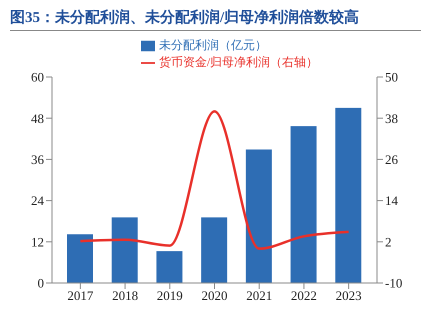  I want to click on y-tick-label: 48, so click(37, 118).